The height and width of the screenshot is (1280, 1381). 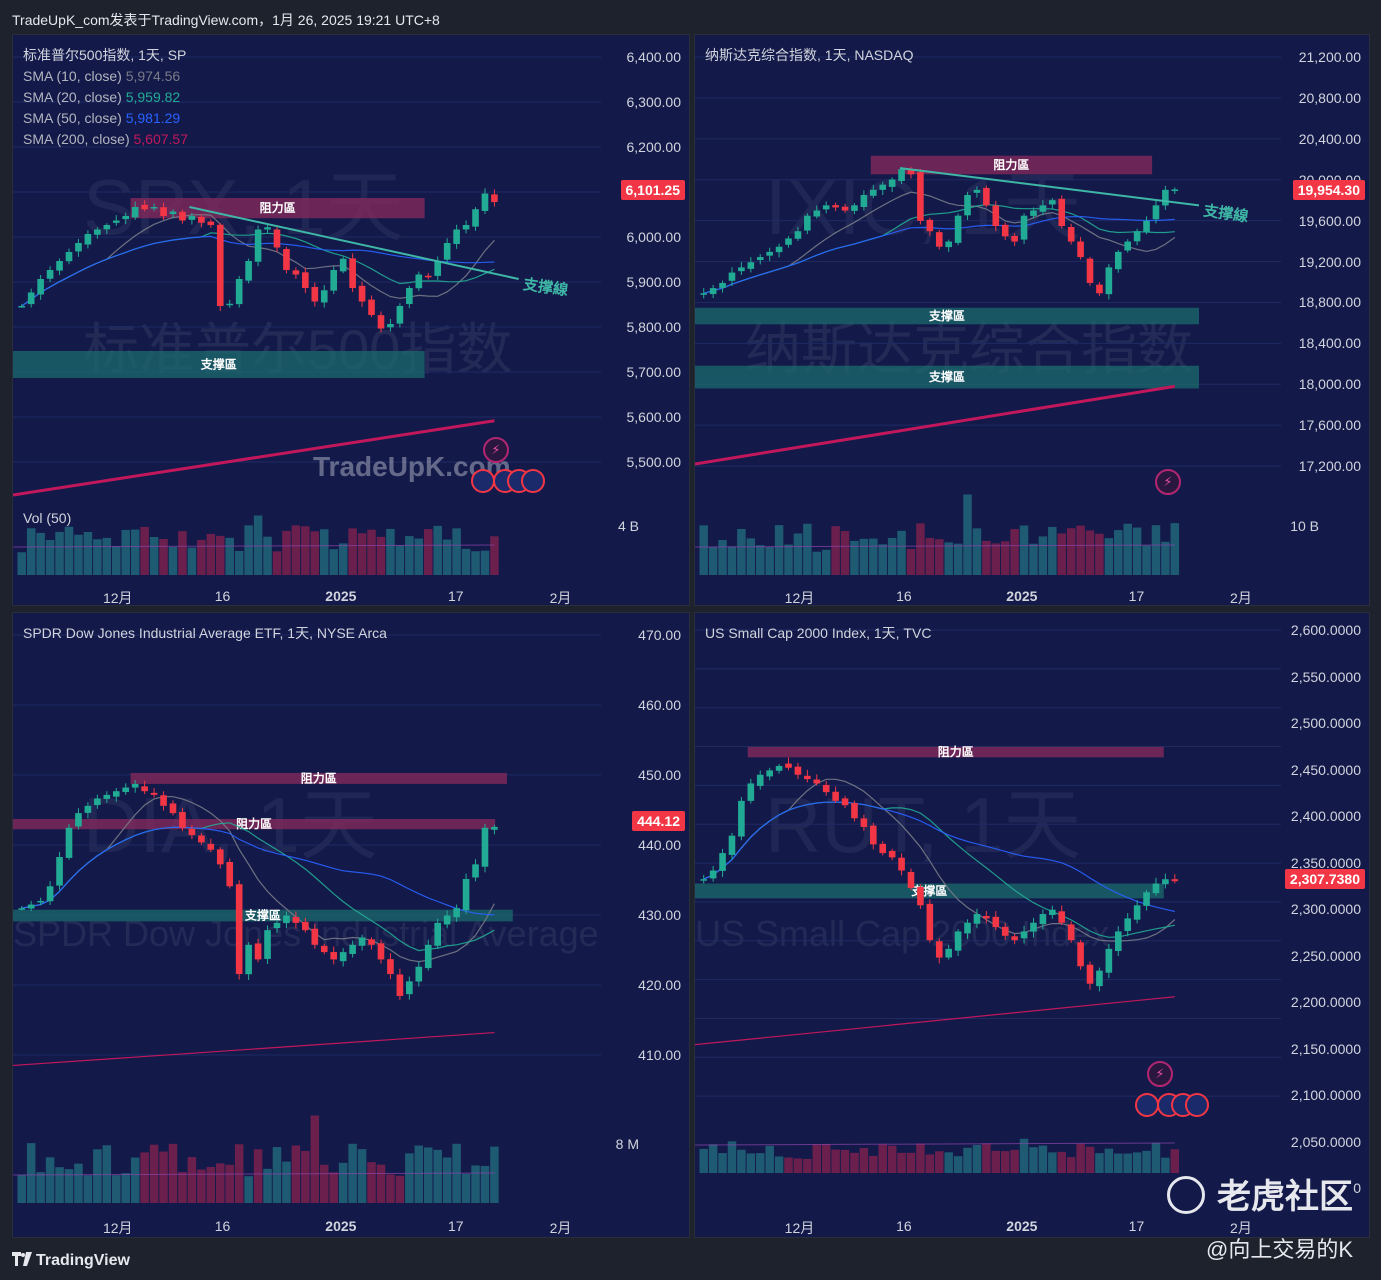 I want to click on resistance-zone, so click(x=955, y=752).